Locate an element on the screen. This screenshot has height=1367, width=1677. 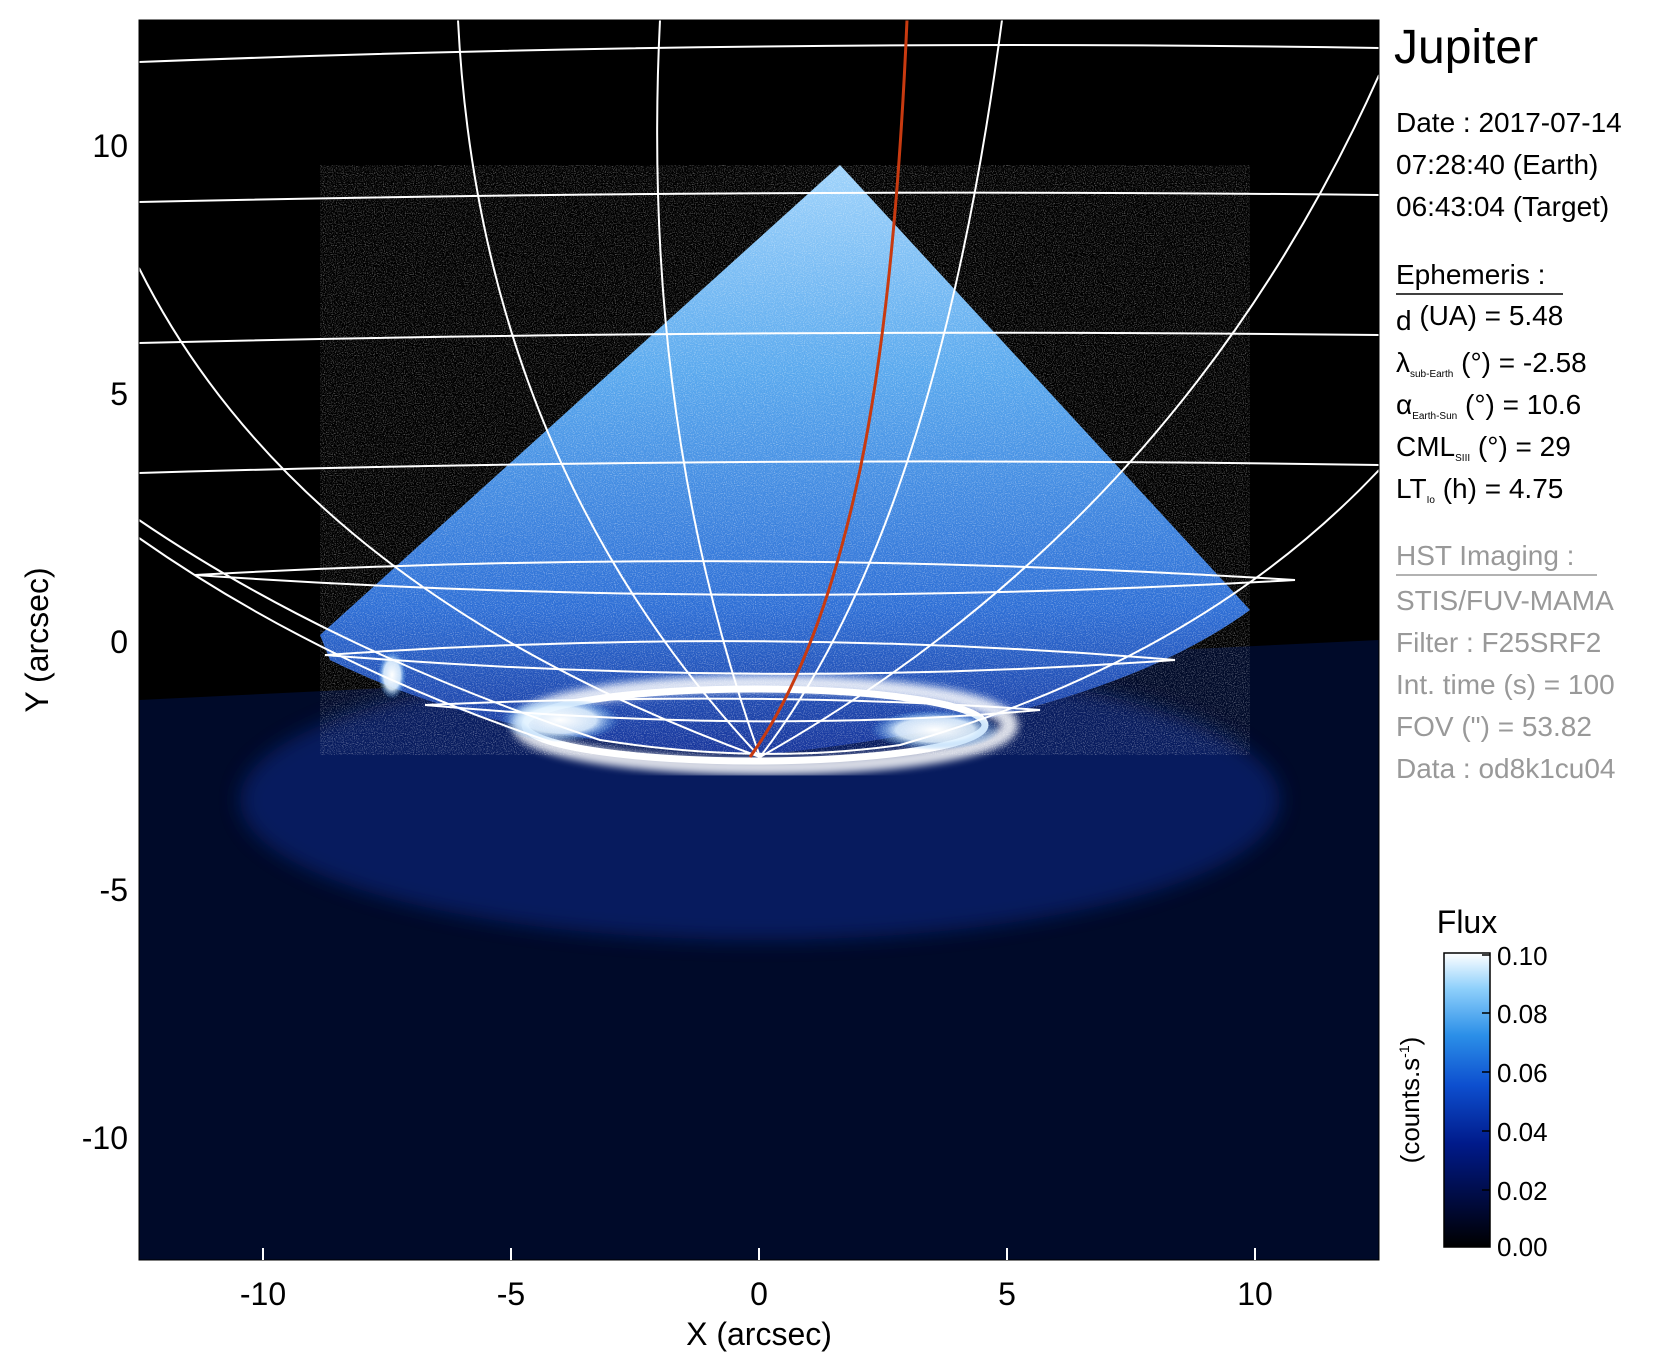
colorbar-tick-label: 0.06 is located at coordinates (1522, 1073).